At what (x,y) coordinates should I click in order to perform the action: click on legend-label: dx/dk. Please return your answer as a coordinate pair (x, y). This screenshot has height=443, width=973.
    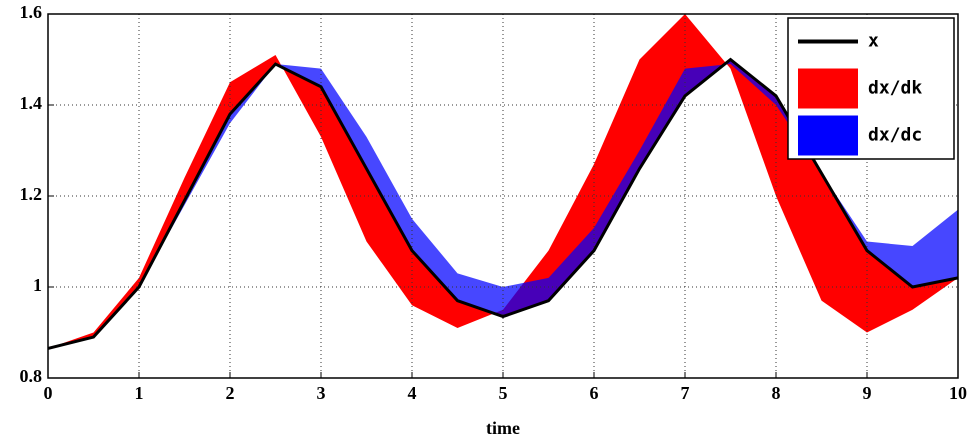
    Looking at the image, I should click on (895, 88).